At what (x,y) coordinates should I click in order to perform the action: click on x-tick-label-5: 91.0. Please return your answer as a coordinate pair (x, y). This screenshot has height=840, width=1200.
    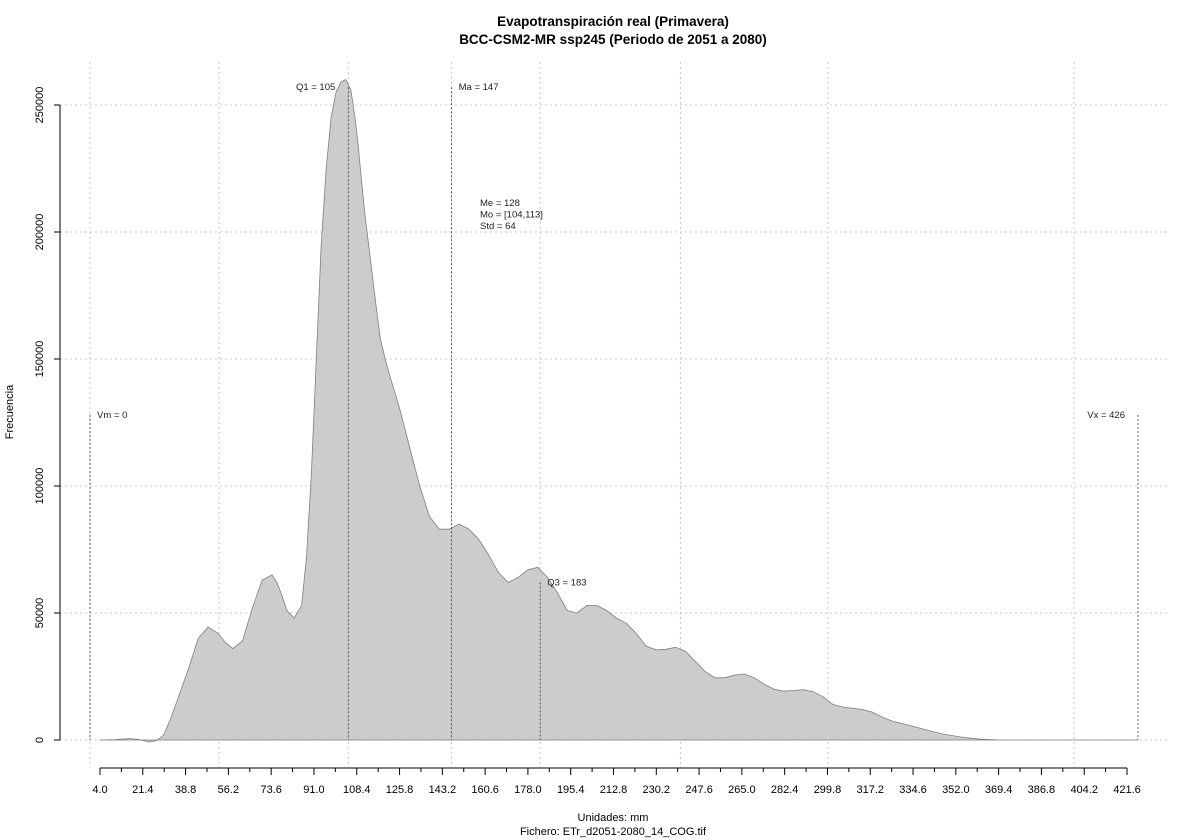
    Looking at the image, I should click on (313, 790).